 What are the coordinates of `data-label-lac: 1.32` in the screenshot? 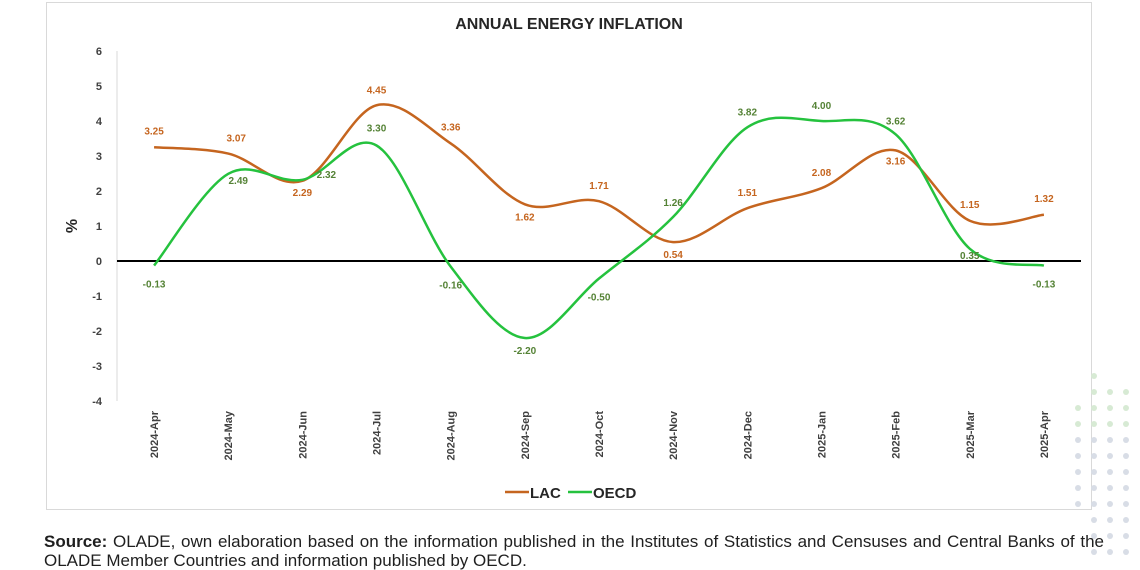 It's located at (1044, 199).